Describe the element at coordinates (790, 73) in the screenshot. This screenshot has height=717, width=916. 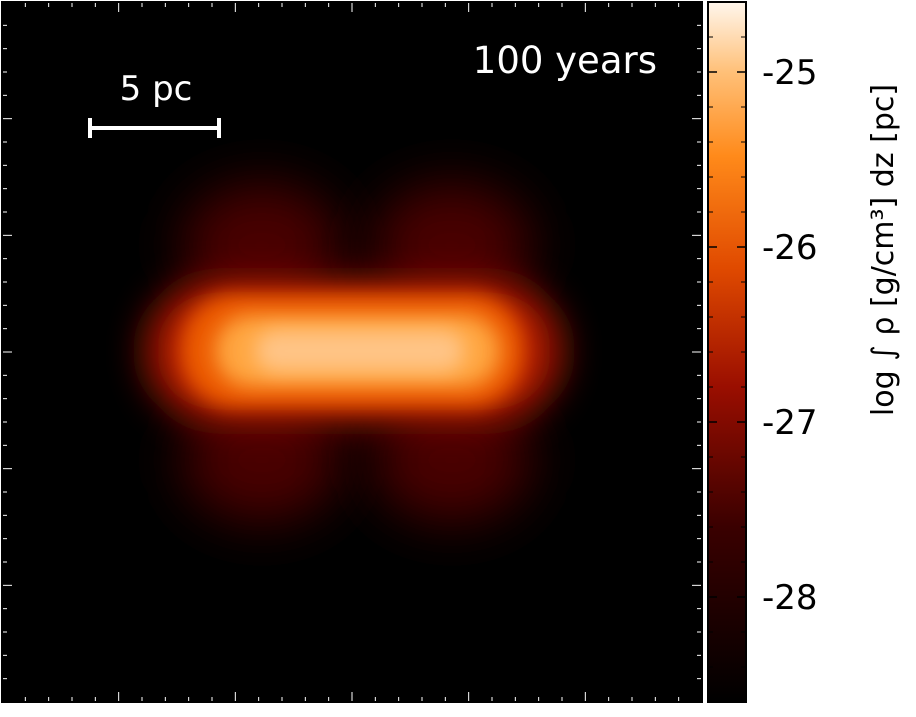
I see `colorbar-tick-label: -25` at that location.